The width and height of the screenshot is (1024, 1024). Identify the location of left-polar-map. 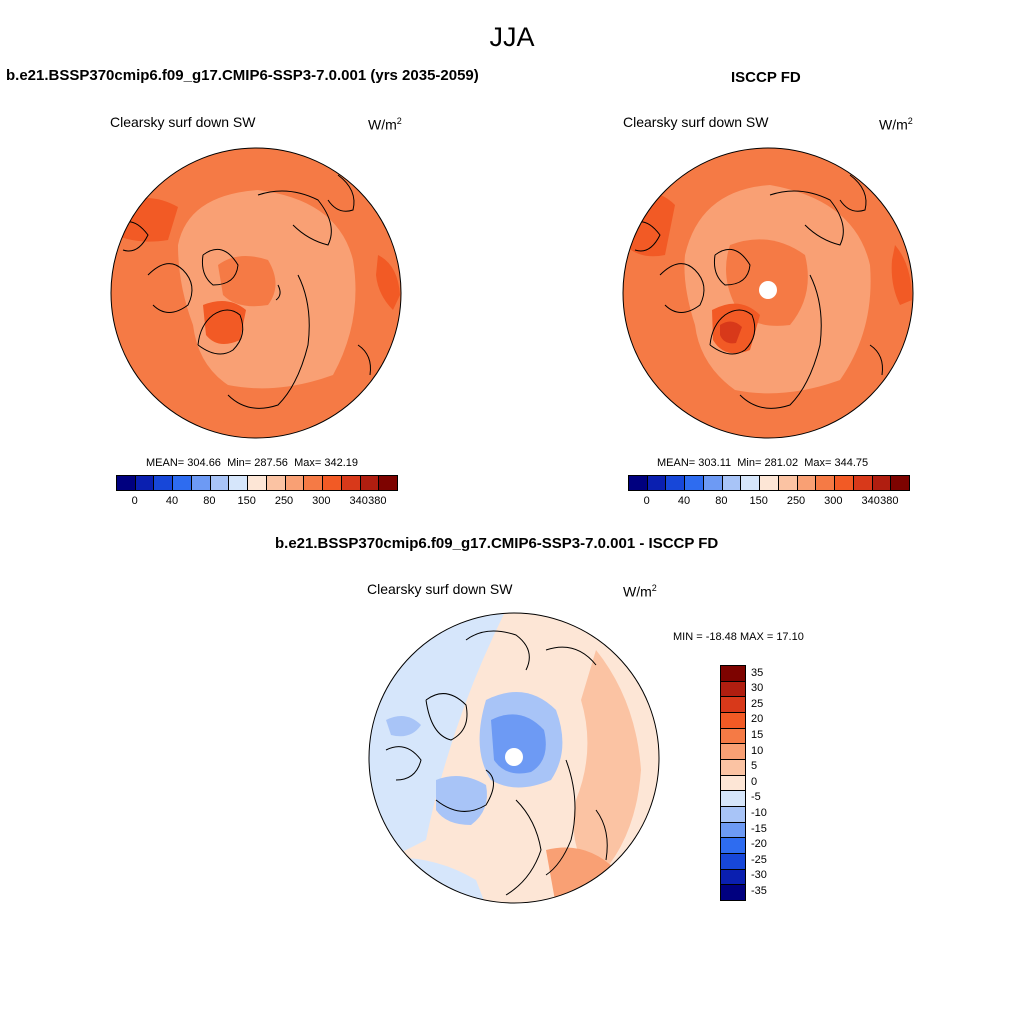
(256, 293).